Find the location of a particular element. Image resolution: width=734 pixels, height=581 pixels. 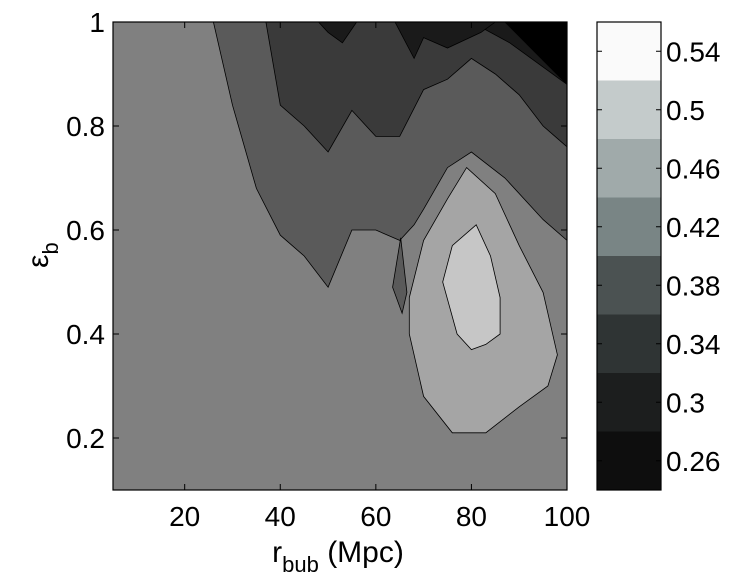

colorbar-tick-label: 0.42 is located at coordinates (693, 227).